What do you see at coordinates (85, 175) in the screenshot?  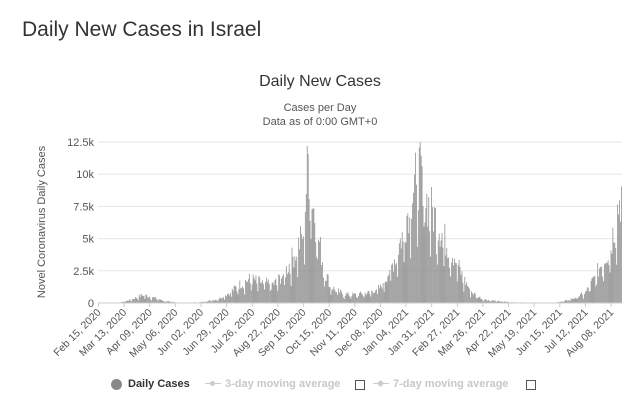 I see `y-tick-label: 10k` at bounding box center [85, 175].